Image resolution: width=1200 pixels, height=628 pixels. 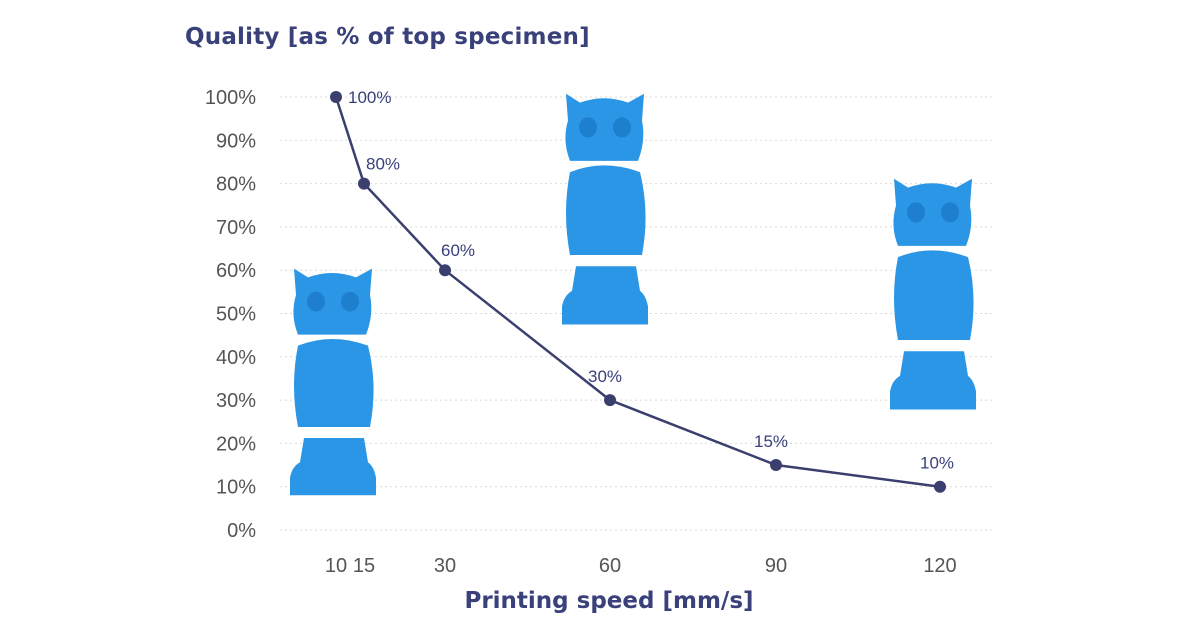 What do you see at coordinates (776, 566) in the screenshot?
I see `x-tick-label: 90` at bounding box center [776, 566].